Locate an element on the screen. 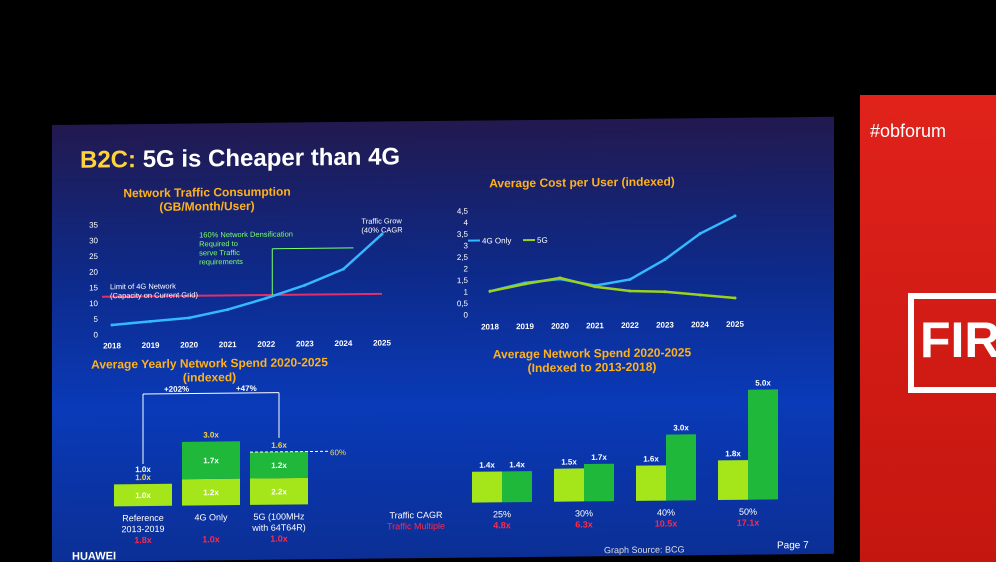 The height and width of the screenshot is (562, 996). row-label: Traffic Multiple is located at coordinates (416, 526).